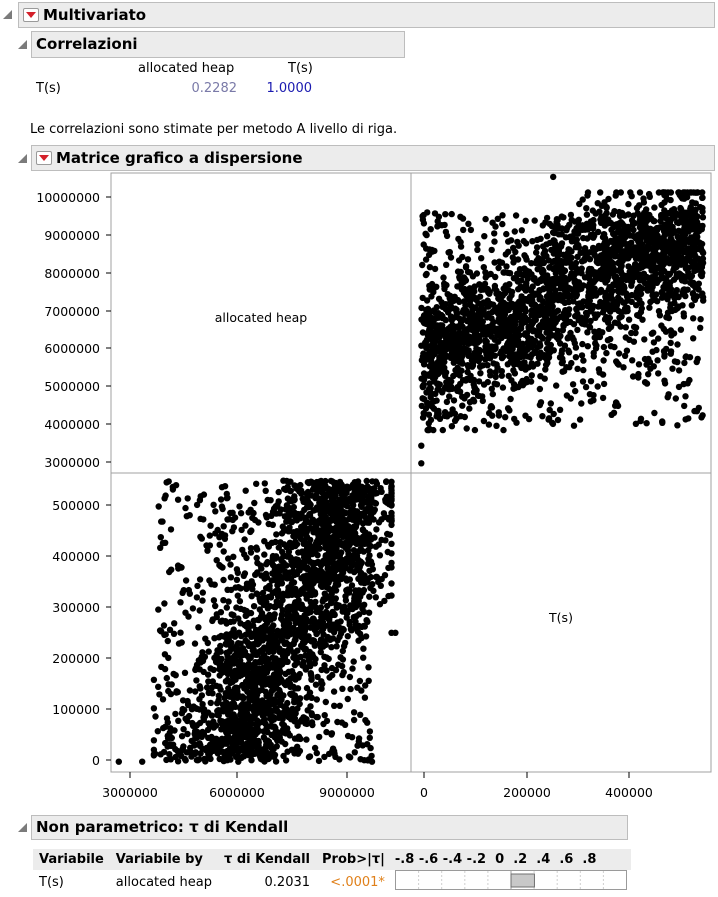 Image resolution: width=718 pixels, height=897 pixels. Describe the element at coordinates (130, 792) in the screenshot. I see `x-tick-label-heap: 3000000` at that location.